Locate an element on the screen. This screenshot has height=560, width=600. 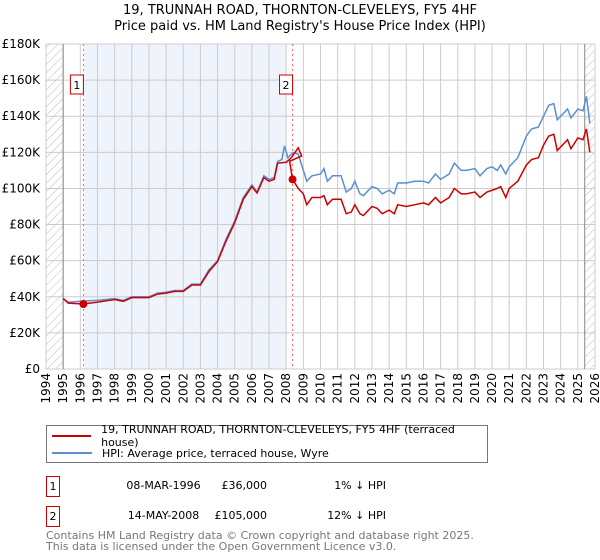
x-tick-label: 2019 is located at coordinates (475, 388).